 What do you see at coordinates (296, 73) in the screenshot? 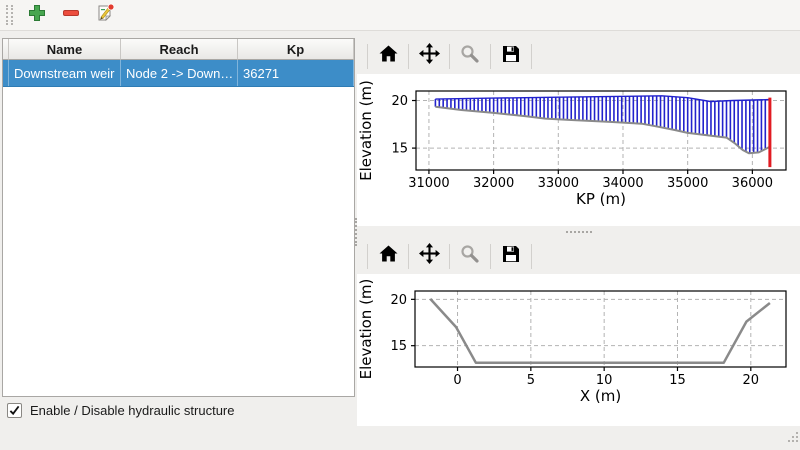
I see `cell-kp: 36271` at bounding box center [296, 73].